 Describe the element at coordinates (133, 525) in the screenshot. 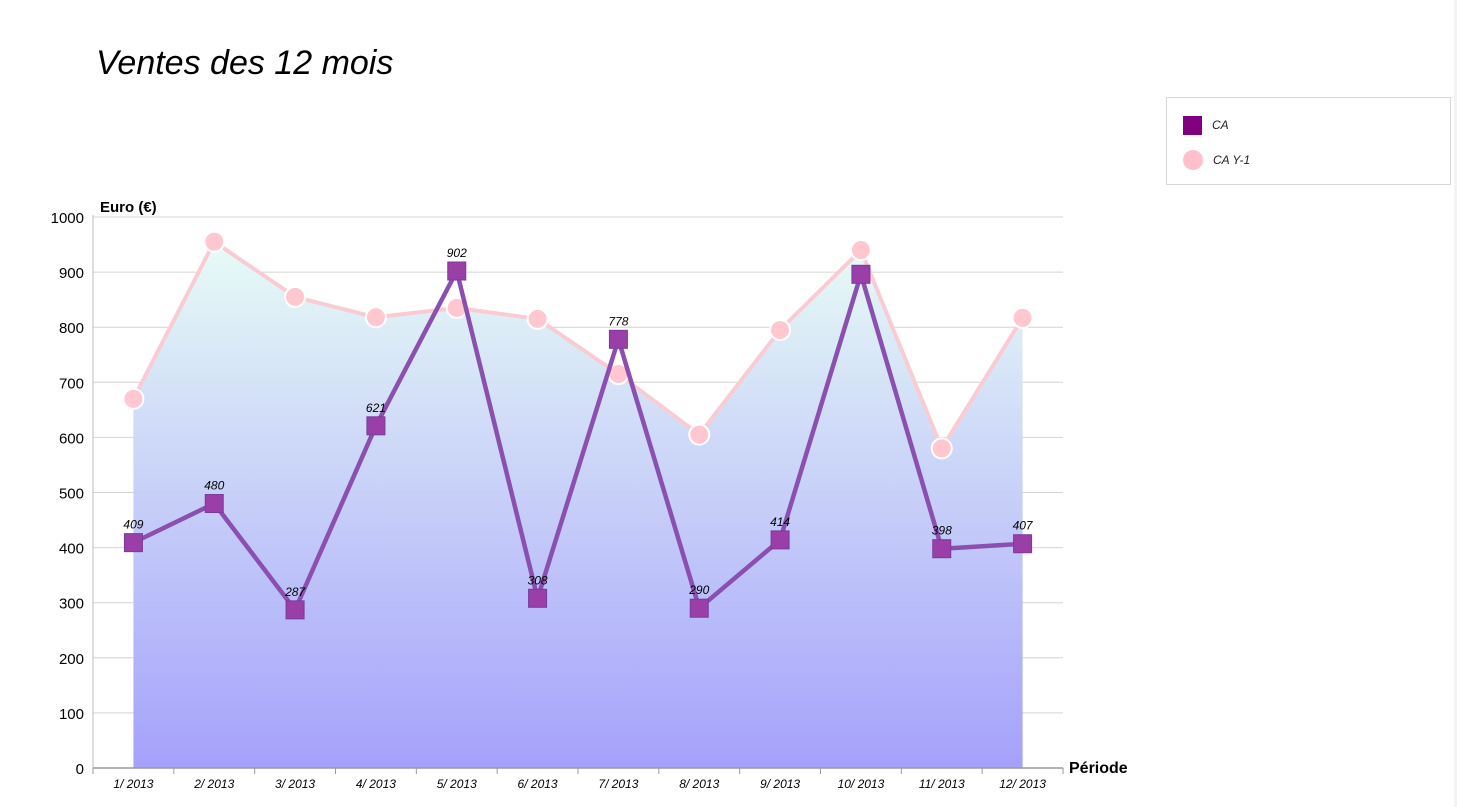

I see `data-label-ca: 409` at that location.